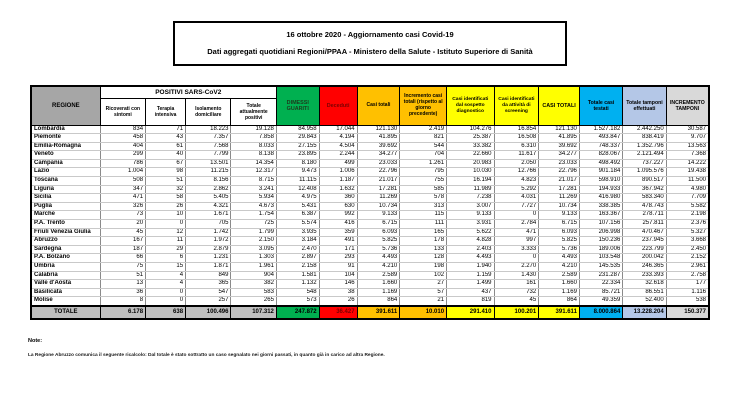 This screenshot has height=420, width=740. Describe the element at coordinates (601, 312) in the screenshot. I see `totale-value-cell: 8.000.864` at that location.